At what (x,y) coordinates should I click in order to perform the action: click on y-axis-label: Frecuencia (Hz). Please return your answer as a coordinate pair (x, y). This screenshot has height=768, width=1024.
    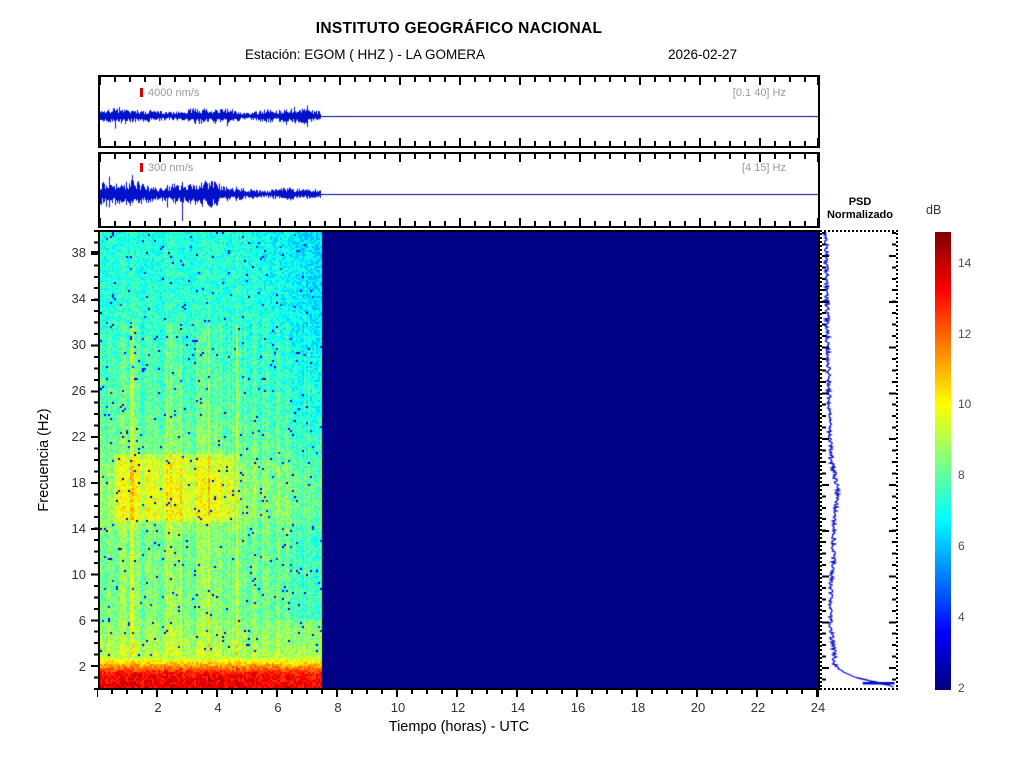
    Looking at the image, I should click on (44, 460).